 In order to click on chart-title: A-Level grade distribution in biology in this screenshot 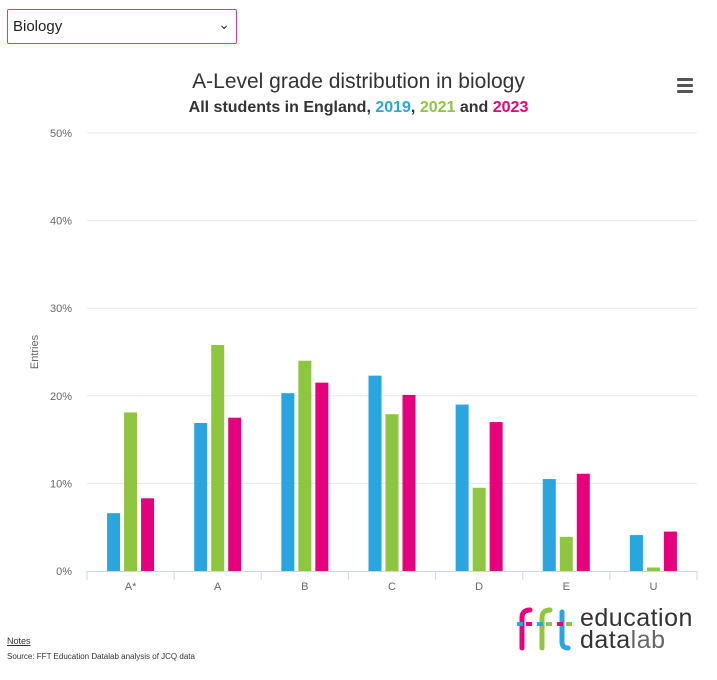, I will do `click(358, 81)`.